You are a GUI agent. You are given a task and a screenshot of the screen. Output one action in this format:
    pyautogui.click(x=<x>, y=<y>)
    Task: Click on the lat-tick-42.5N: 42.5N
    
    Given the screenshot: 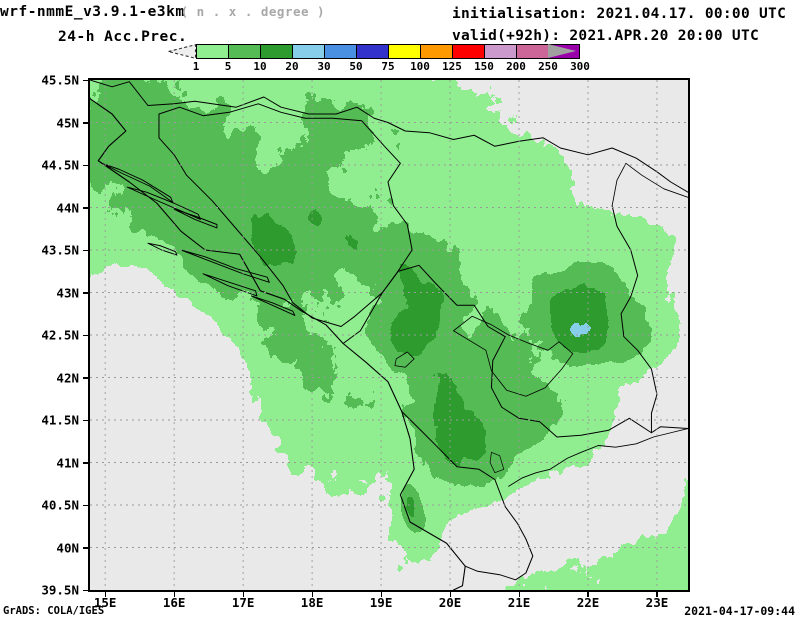 What is the action you would take?
    pyautogui.click(x=60, y=335)
    